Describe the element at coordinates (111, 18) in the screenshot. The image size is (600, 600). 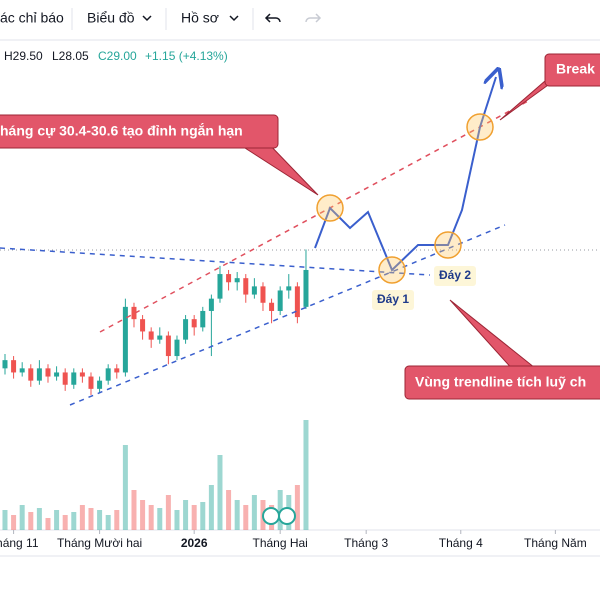
I see `chart-menu: Biểu đồ` at that location.